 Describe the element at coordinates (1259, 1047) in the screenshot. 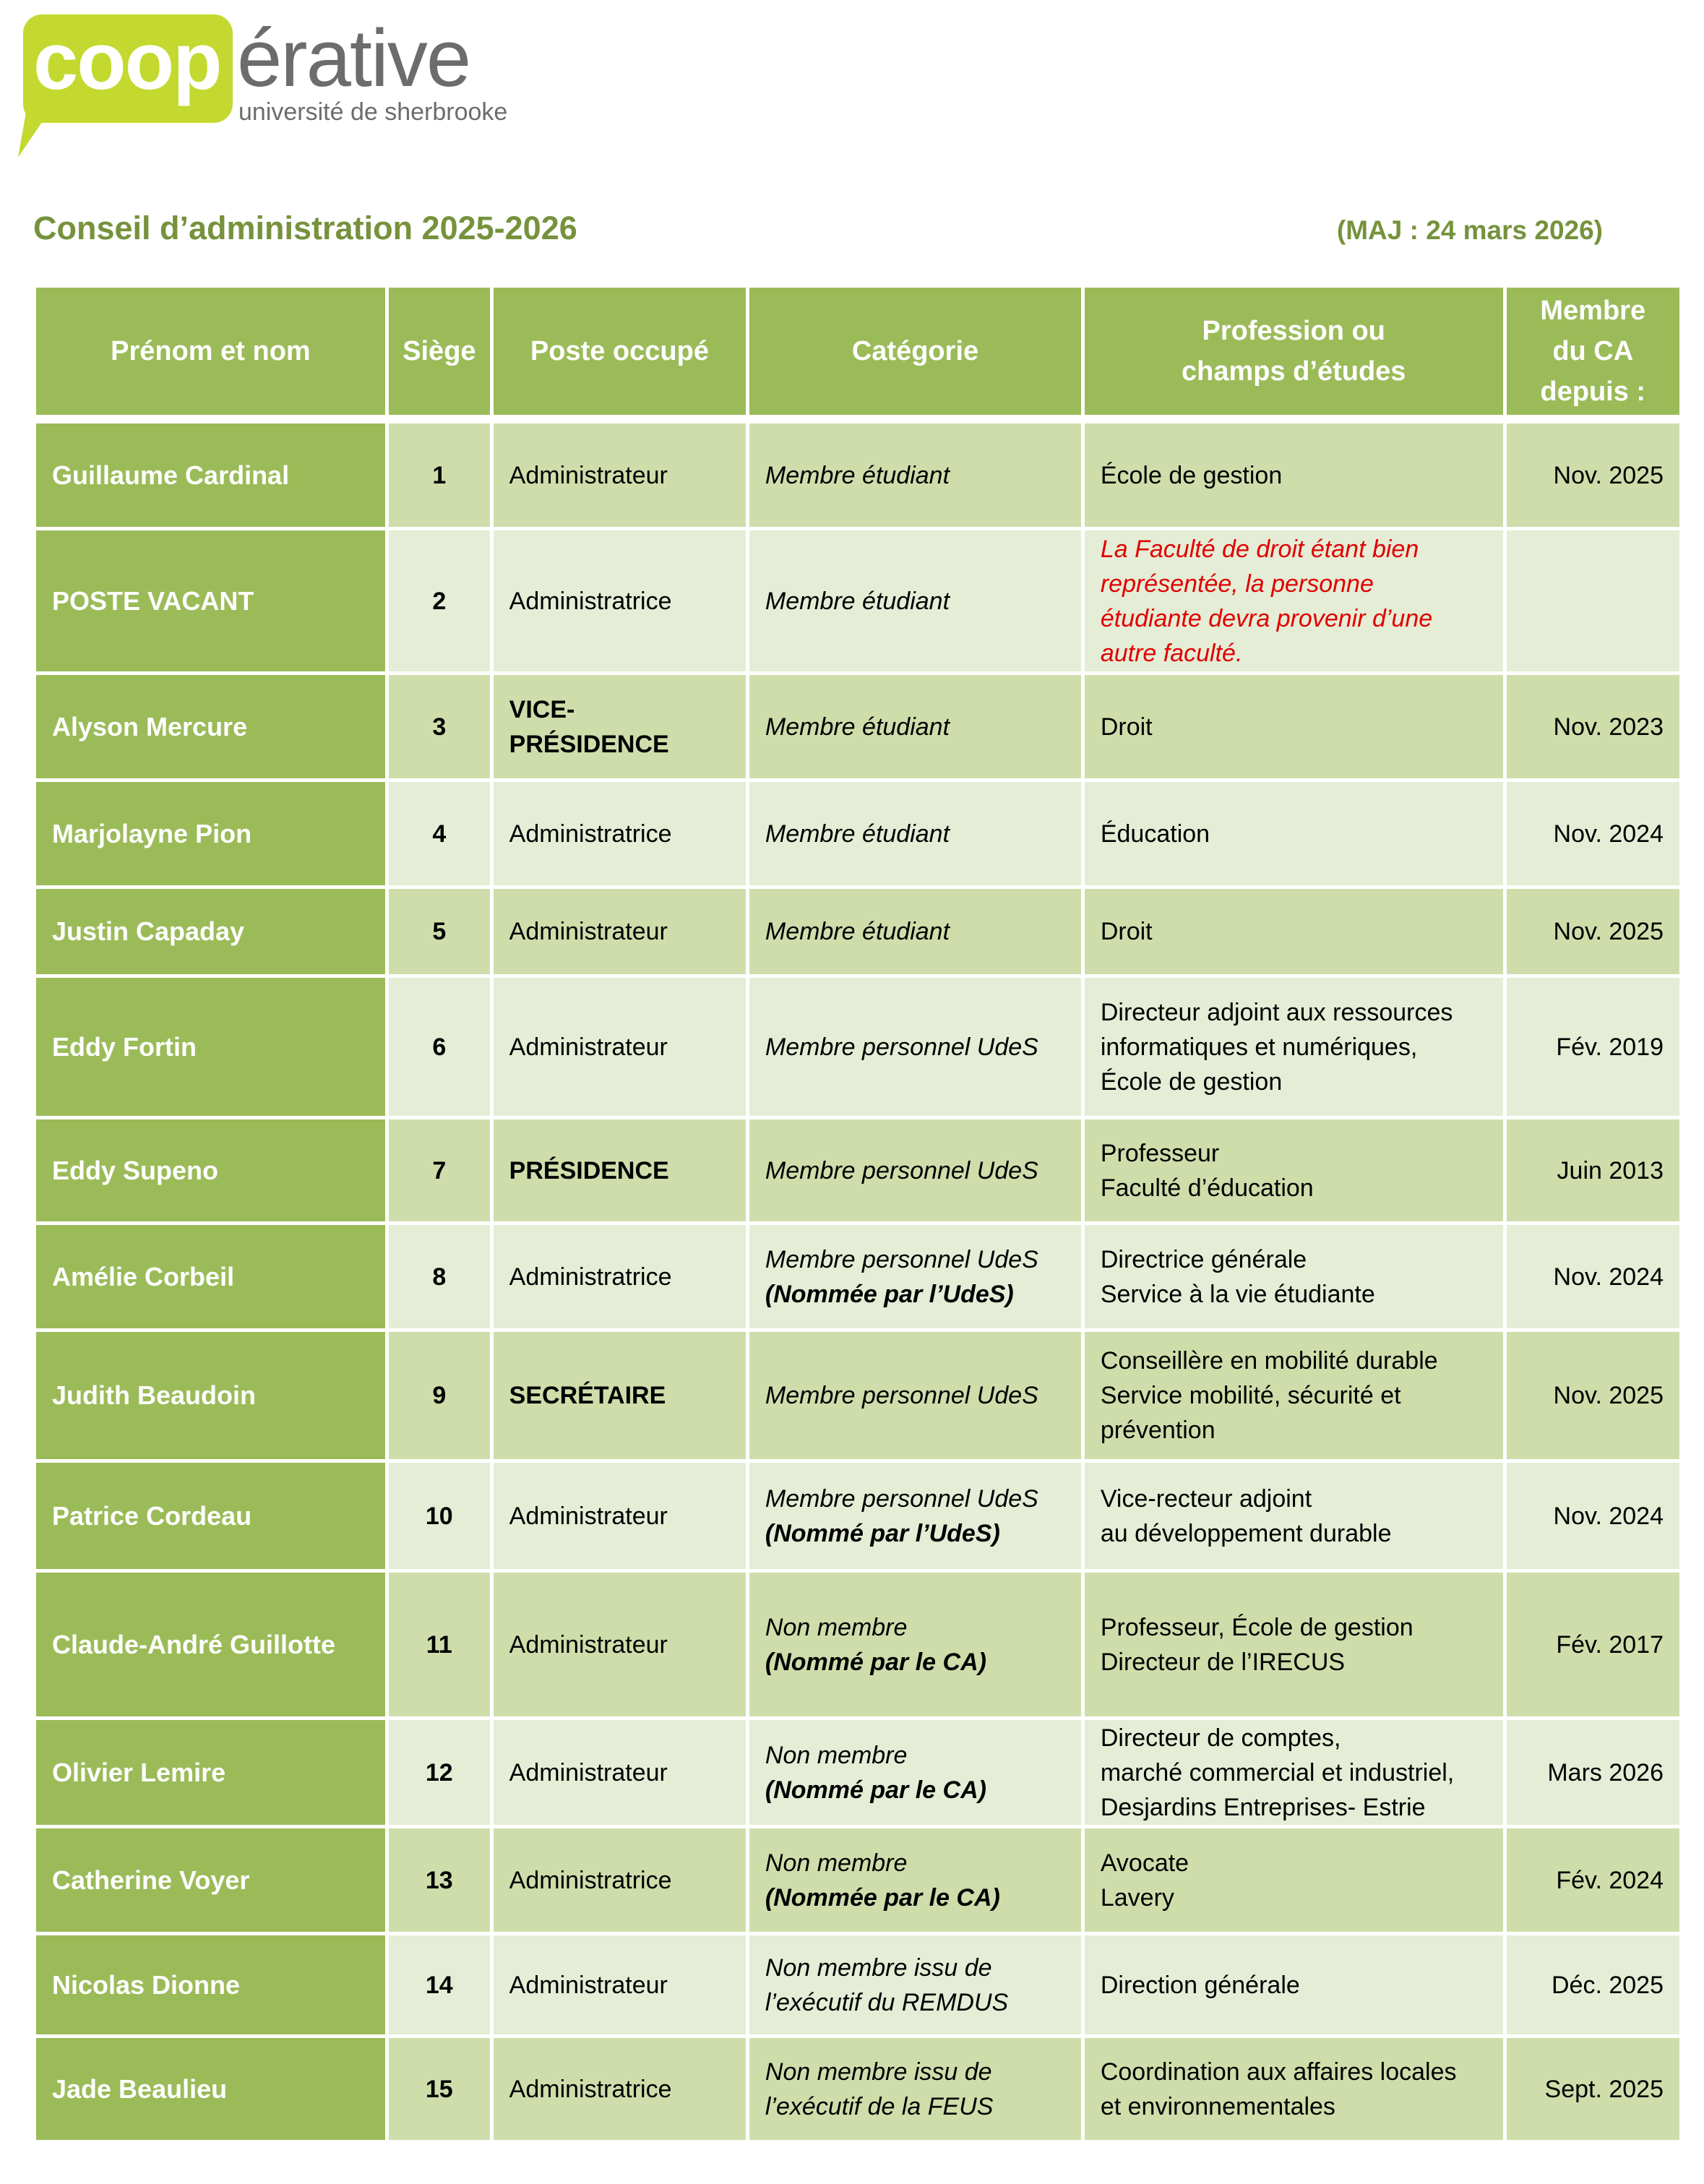

I see `cell-line: informatiques et numériques,` at that location.